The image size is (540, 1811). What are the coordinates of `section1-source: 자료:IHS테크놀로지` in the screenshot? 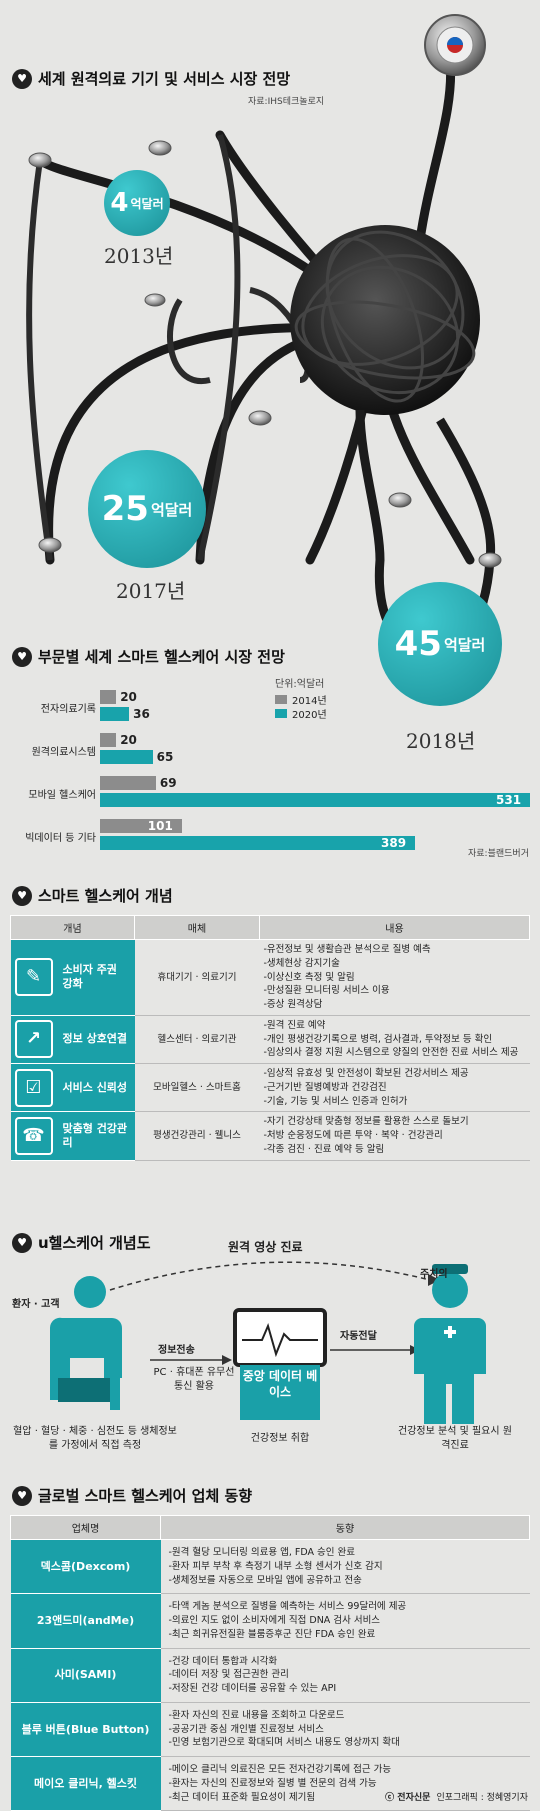 It's located at (286, 102).